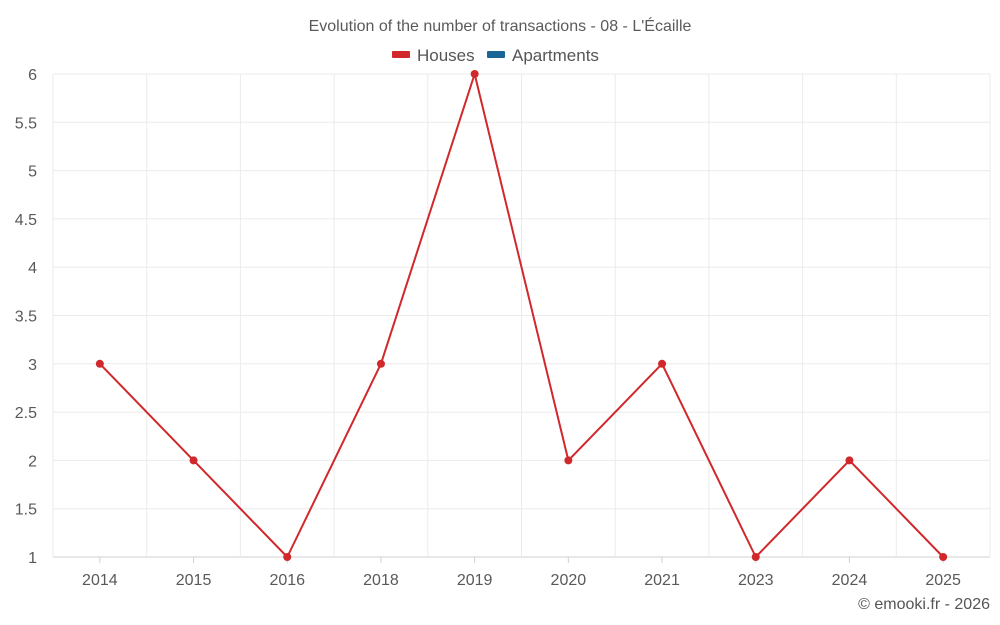 The width and height of the screenshot is (1000, 625). What do you see at coordinates (32, 558) in the screenshot?
I see `y-tick-label: 1` at bounding box center [32, 558].